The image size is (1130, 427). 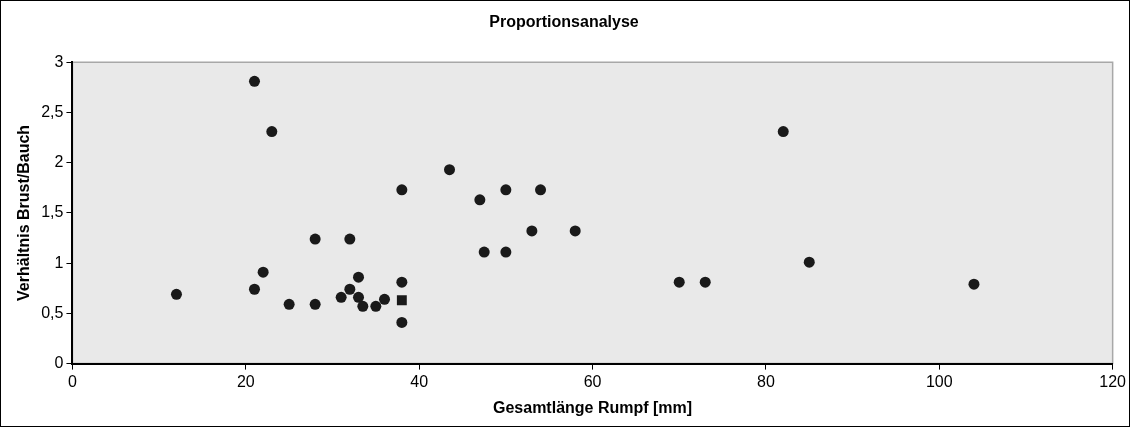 I want to click on y-axis-title: Verhältnis Brust/Bauch, so click(x=24, y=212).